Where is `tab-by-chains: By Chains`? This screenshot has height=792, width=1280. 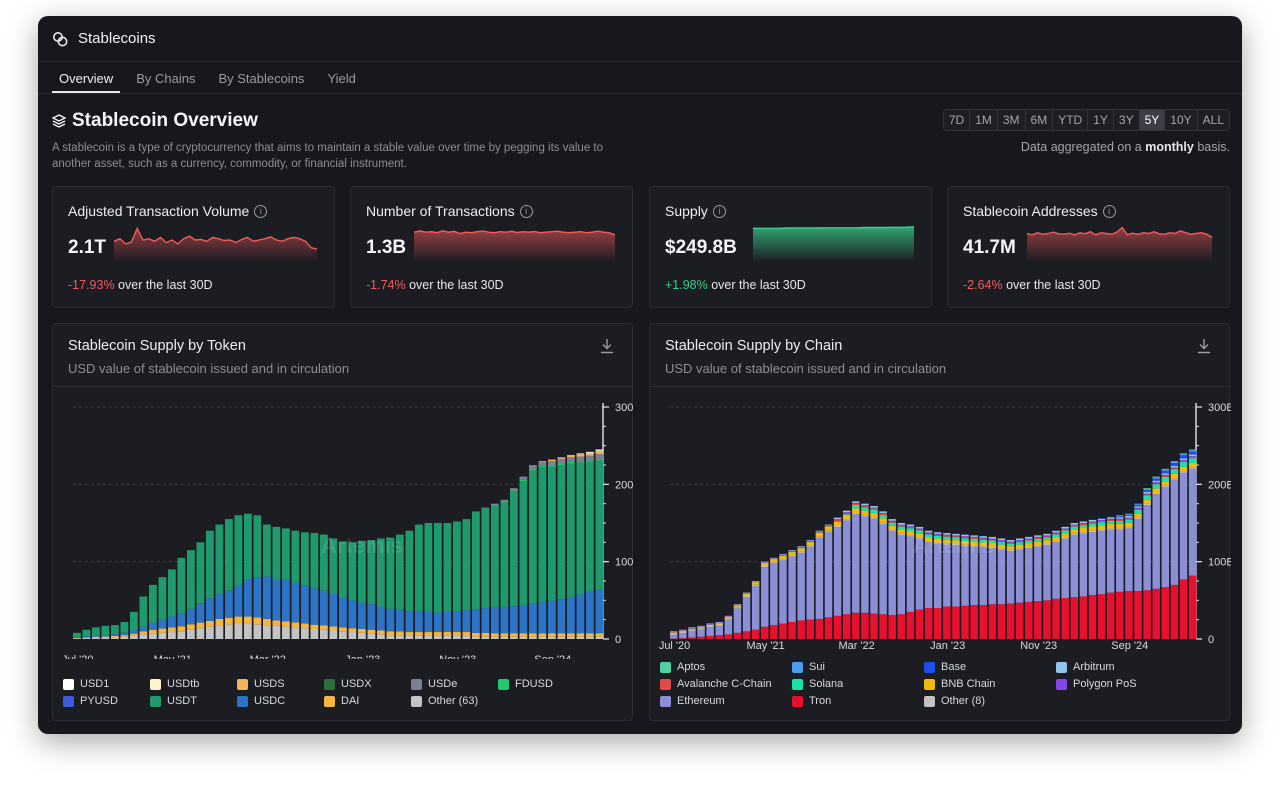 tab-by-chains: By Chains is located at coordinates (166, 78).